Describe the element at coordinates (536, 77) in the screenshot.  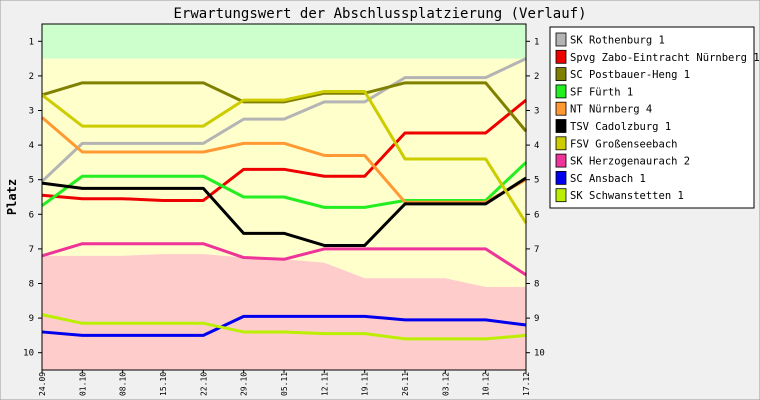
I see `y-tick-label-right: 2` at that location.